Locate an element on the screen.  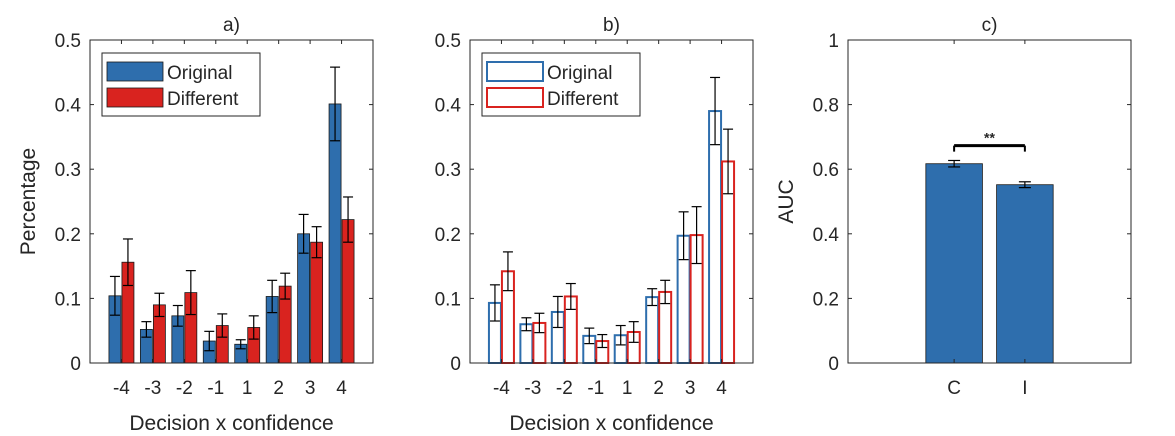
x-tick-label: I is located at coordinates (1024, 388).